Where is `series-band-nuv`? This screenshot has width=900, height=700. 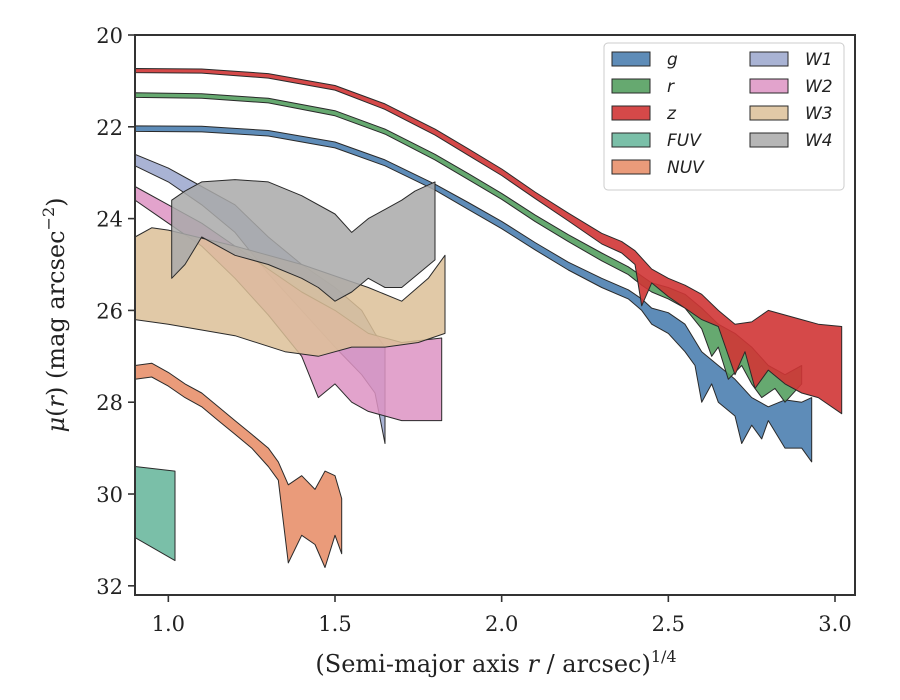
series-band-nuv is located at coordinates (239, 465).